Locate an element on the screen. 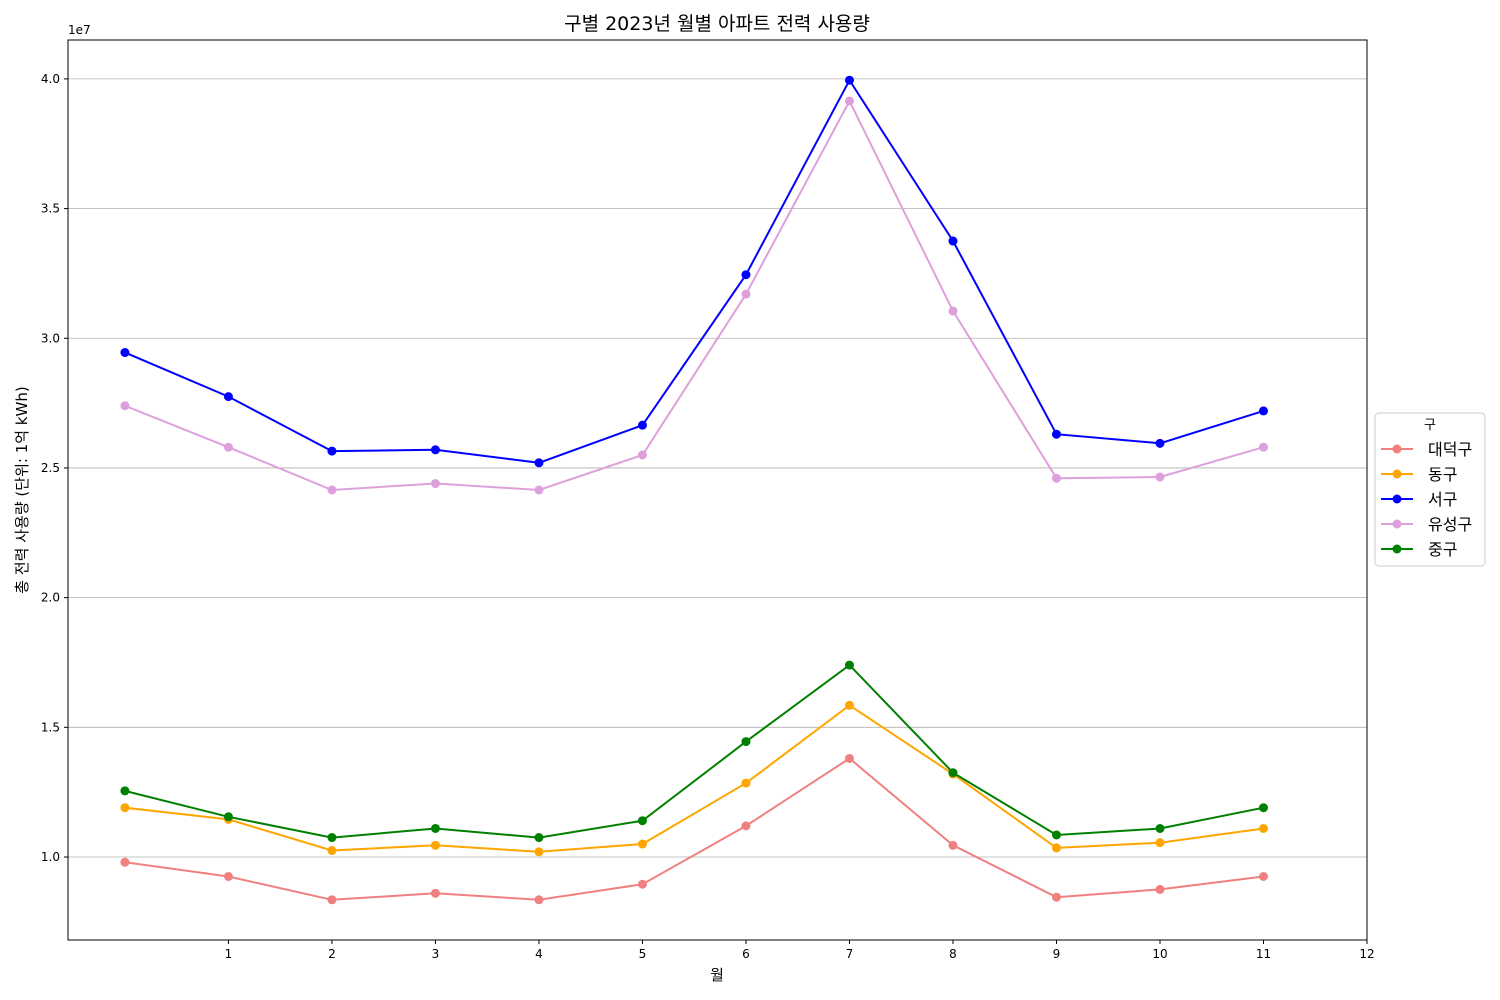 This screenshot has width=1500, height=1000. x-tick-label: 3 is located at coordinates (436, 954).